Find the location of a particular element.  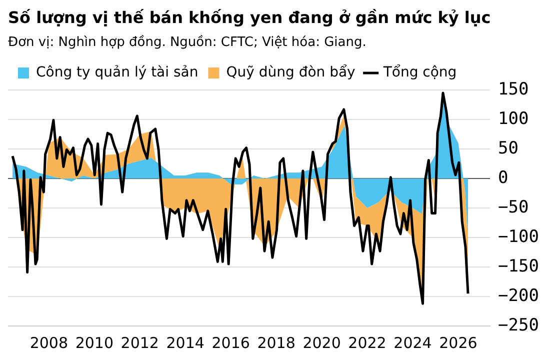

legend-label: Quỹ dùng đòn bẩy is located at coordinates (291, 72).